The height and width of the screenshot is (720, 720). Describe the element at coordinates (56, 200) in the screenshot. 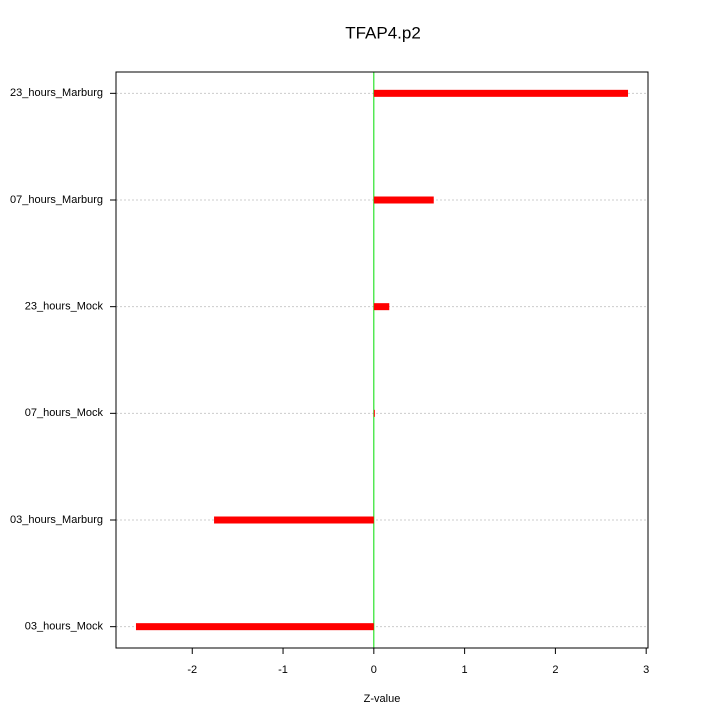

I see `y-tick-label: 07_hours_Marburg` at that location.